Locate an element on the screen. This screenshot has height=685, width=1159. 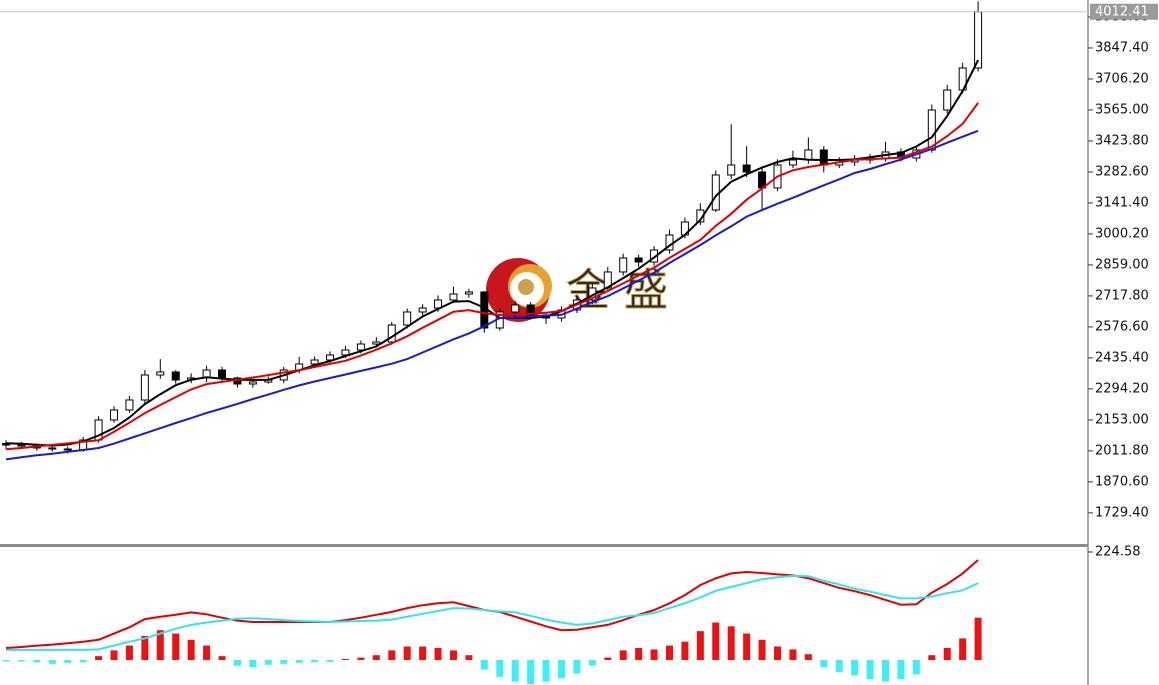
y-tick-label: 3847.40 is located at coordinates (1122, 47).